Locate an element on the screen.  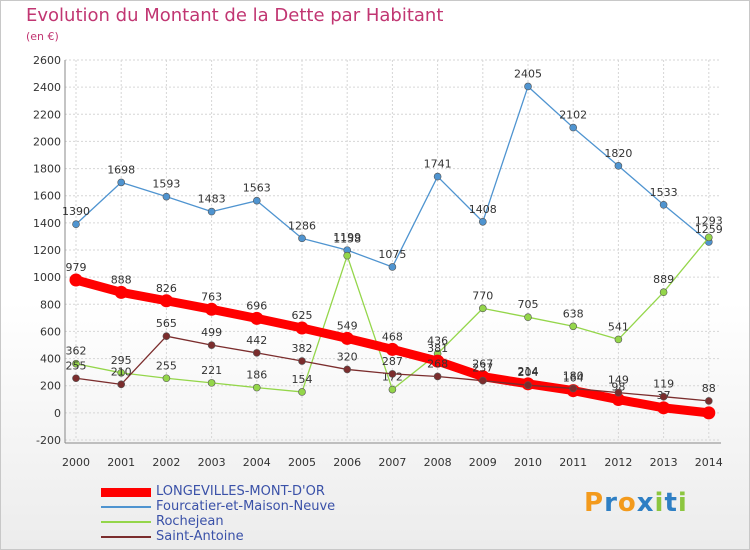
data-label-1: 1199 is located at coordinates (347, 237).